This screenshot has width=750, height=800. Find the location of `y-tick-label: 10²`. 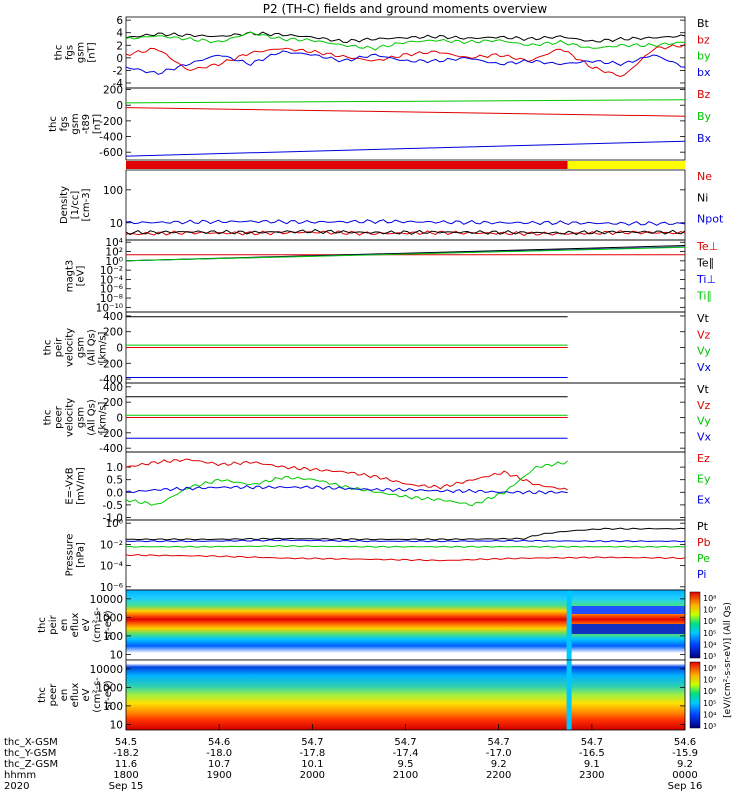

y-tick-label: 10² is located at coordinates (114, 253).